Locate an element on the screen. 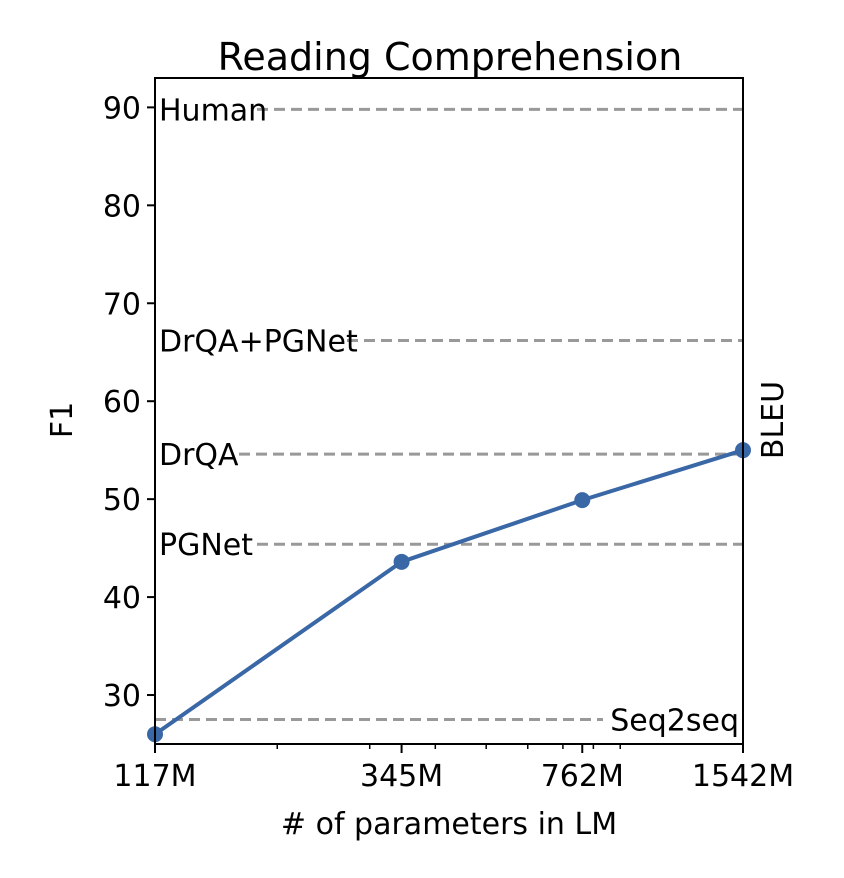  chart-title: Reading Comprehension is located at coordinates (450, 57).